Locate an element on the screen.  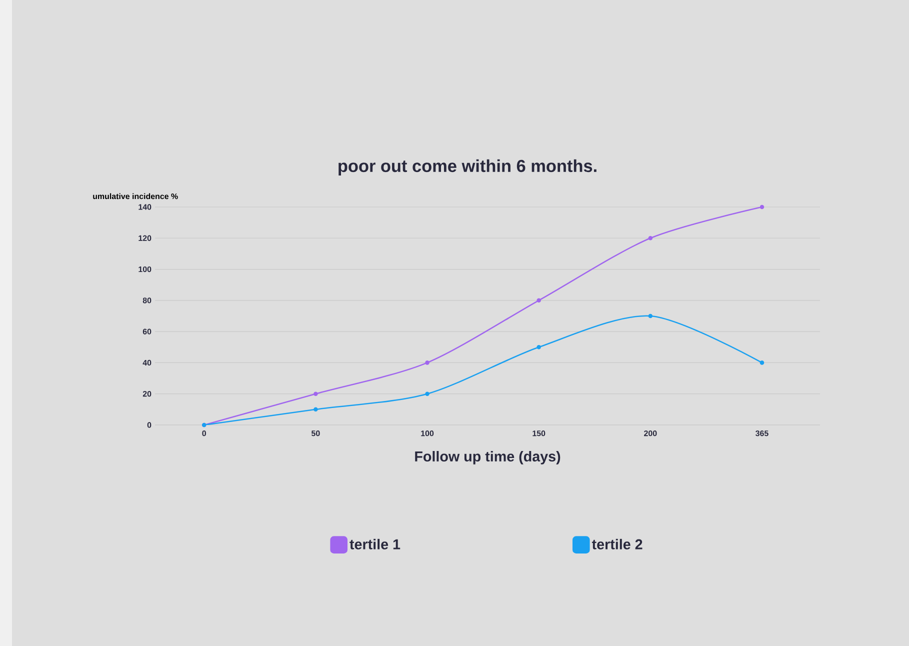
x-axis-title: Follow up time (days) is located at coordinates (487, 457).